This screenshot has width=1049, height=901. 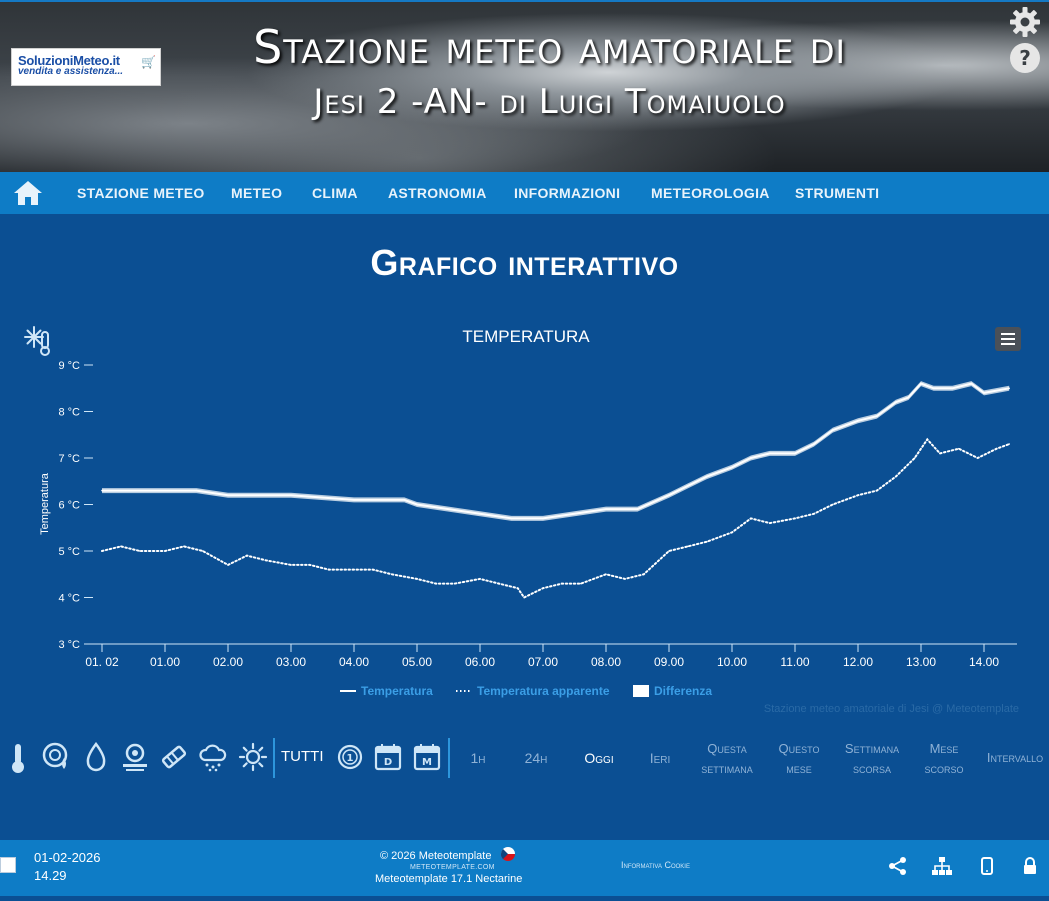 What do you see at coordinates (69, 645) in the screenshot?
I see `y-tick-label: 3 °C` at bounding box center [69, 645].